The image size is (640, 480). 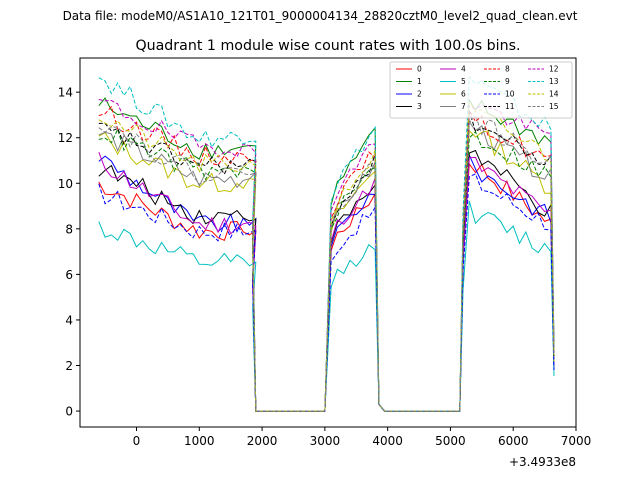 I want to click on legend-label-1: 1, so click(x=419, y=81).